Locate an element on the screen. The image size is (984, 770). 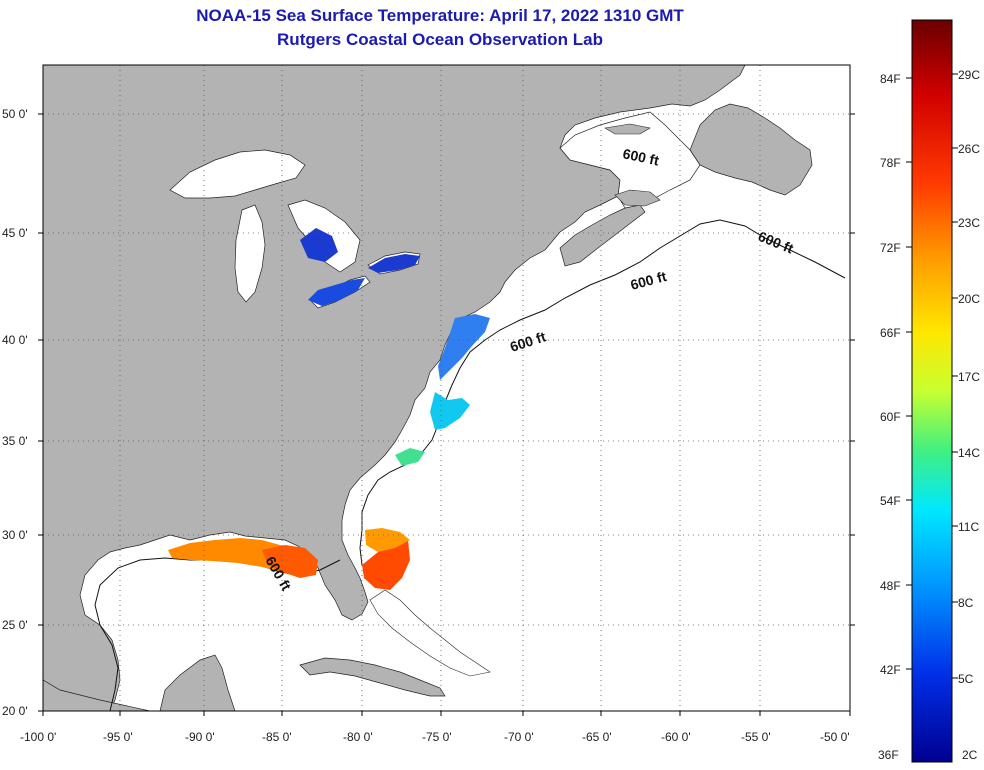
colorbar-f-label: 54F is located at coordinates (890, 501).